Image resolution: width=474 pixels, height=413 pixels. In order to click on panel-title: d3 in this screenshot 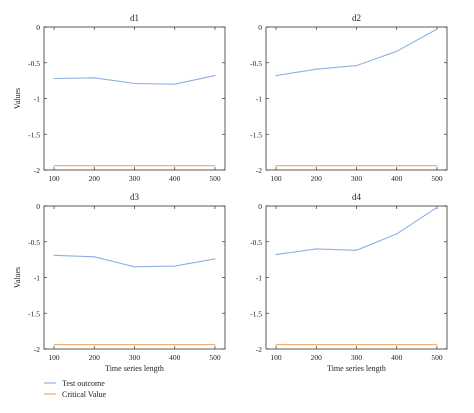, I will do `click(135, 197)`.